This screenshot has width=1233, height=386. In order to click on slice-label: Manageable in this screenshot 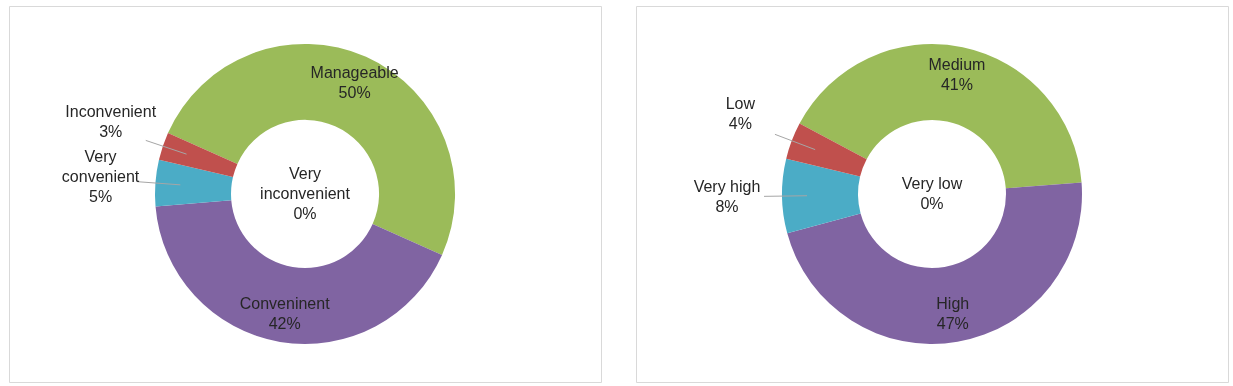, I will do `click(354, 72)`.